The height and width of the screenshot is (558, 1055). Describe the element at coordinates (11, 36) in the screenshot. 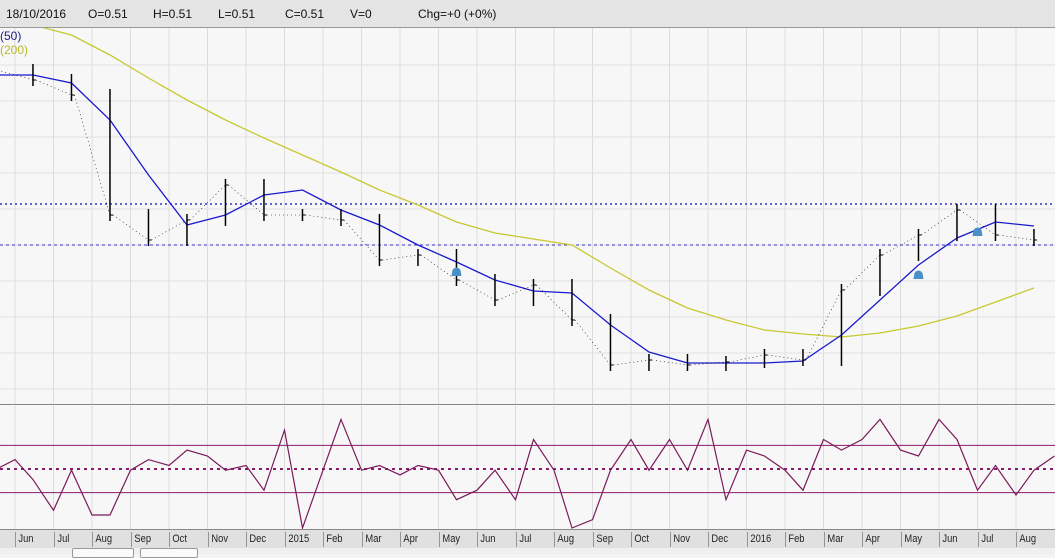

I see `legend-ma50: (50)` at that location.